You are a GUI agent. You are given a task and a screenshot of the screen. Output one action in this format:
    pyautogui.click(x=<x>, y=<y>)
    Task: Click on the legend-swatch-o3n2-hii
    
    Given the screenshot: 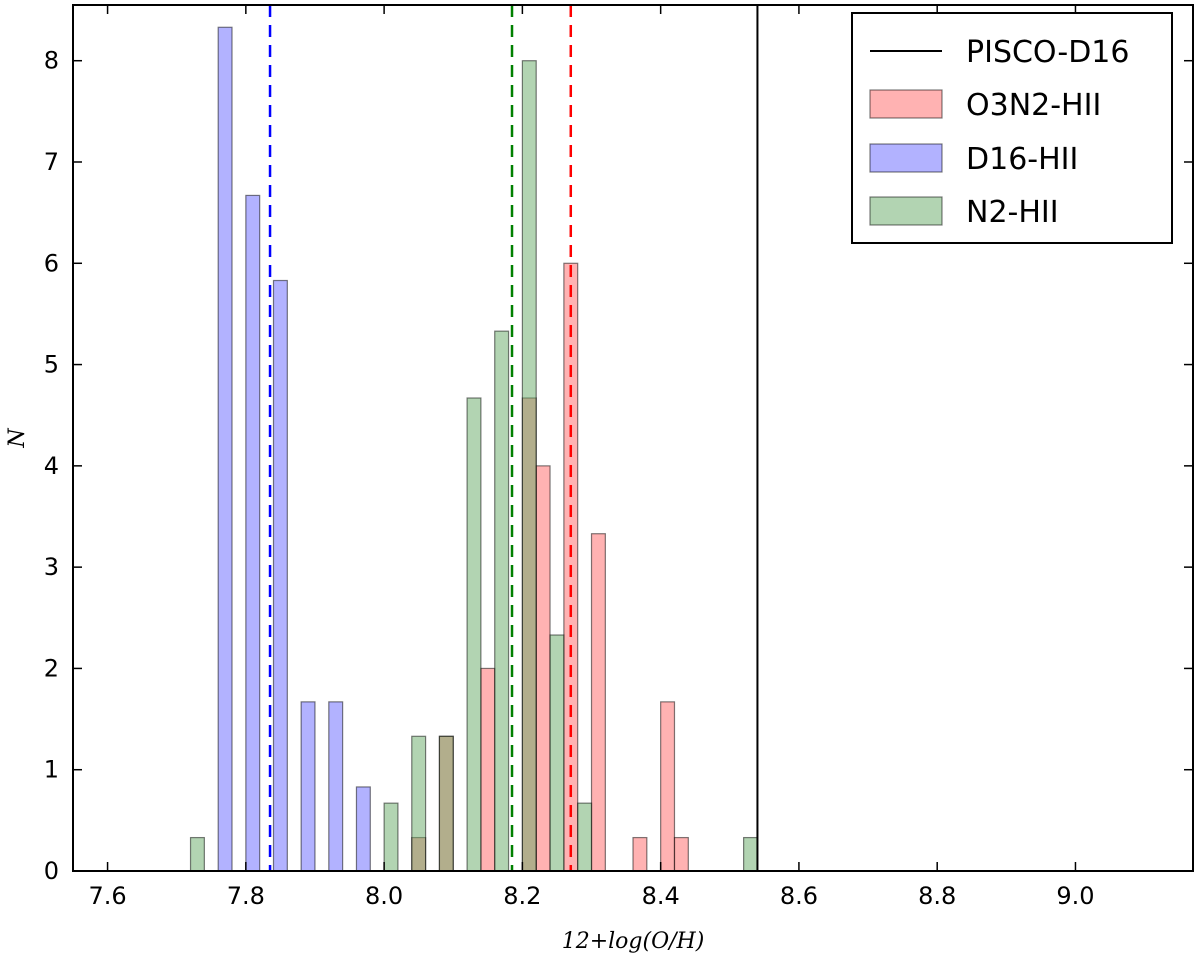 What is the action you would take?
    pyautogui.click(x=906, y=104)
    